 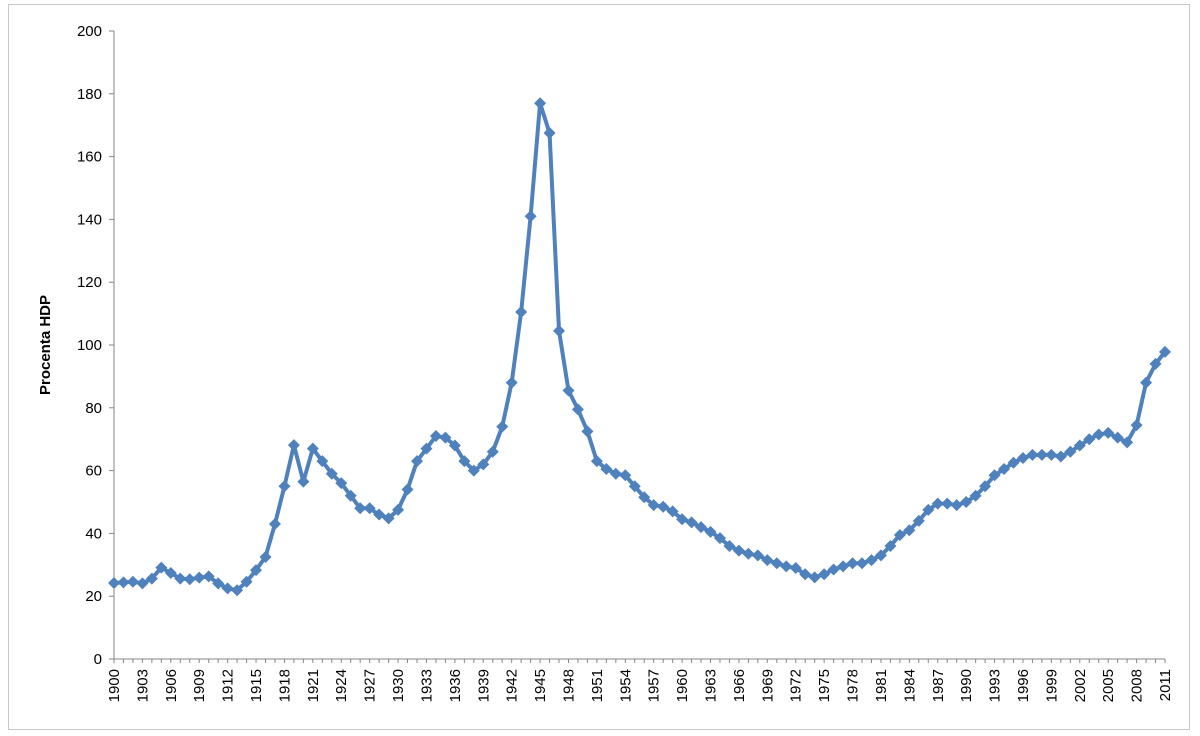 What do you see at coordinates (93, 533) in the screenshot?
I see `y-tick-label: 40` at bounding box center [93, 533].